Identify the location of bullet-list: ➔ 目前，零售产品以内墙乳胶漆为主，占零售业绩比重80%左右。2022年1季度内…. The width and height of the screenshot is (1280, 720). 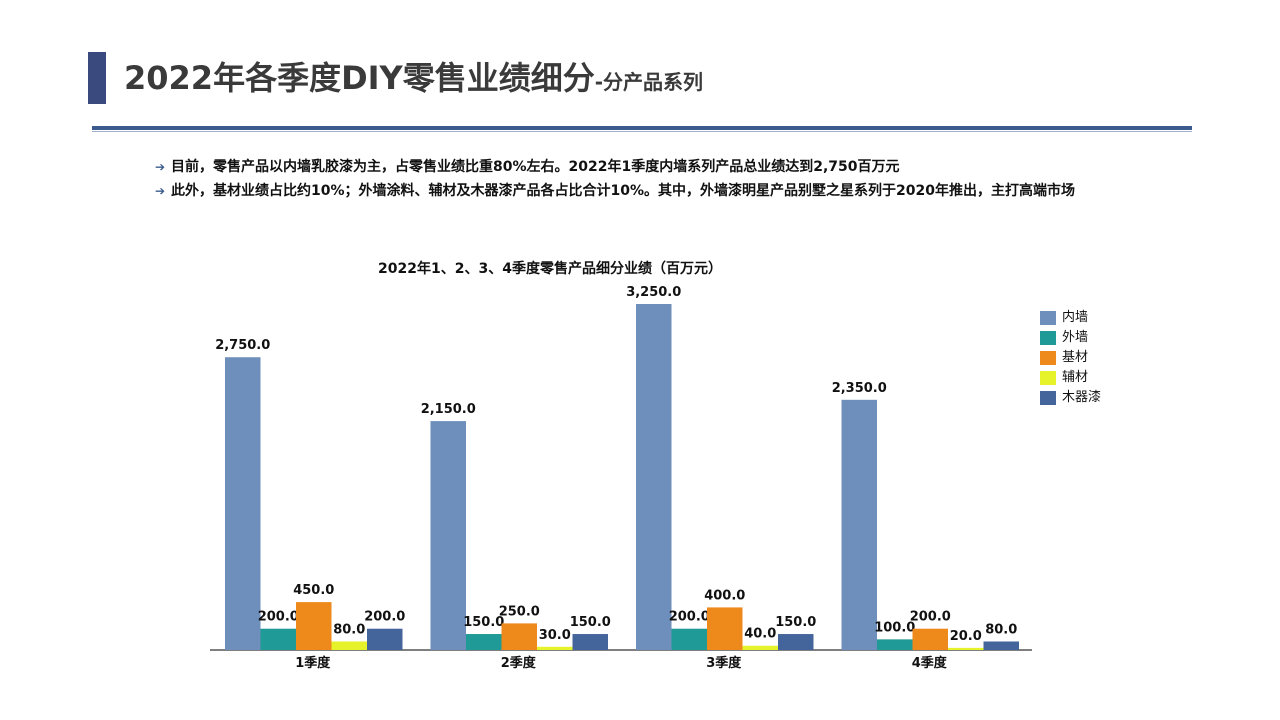
(675, 180).